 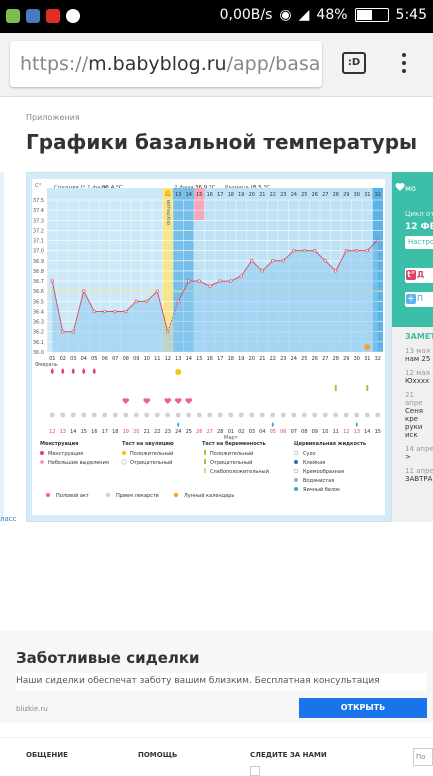 I want to click on note-item: 12 мая 2Юхххх, so click(x=412, y=377).